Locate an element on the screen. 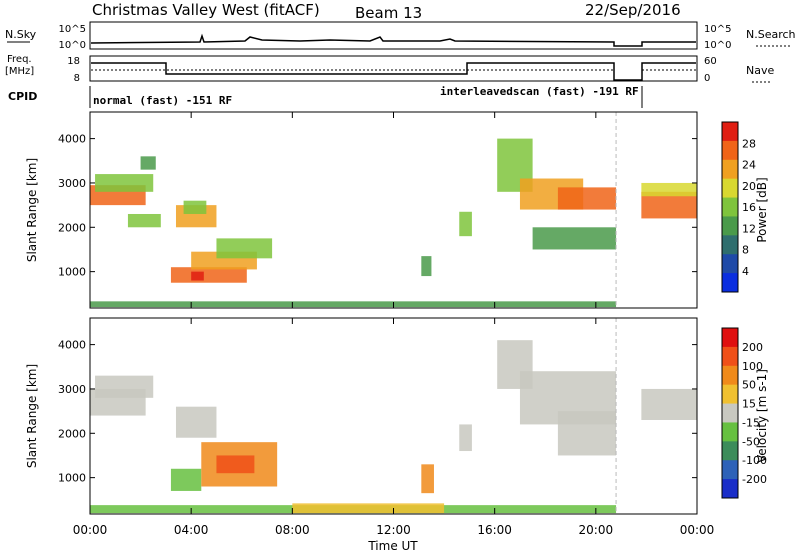 The width and height of the screenshot is (800, 554). power-colorbar-tick-label: 16 is located at coordinates (749, 207).